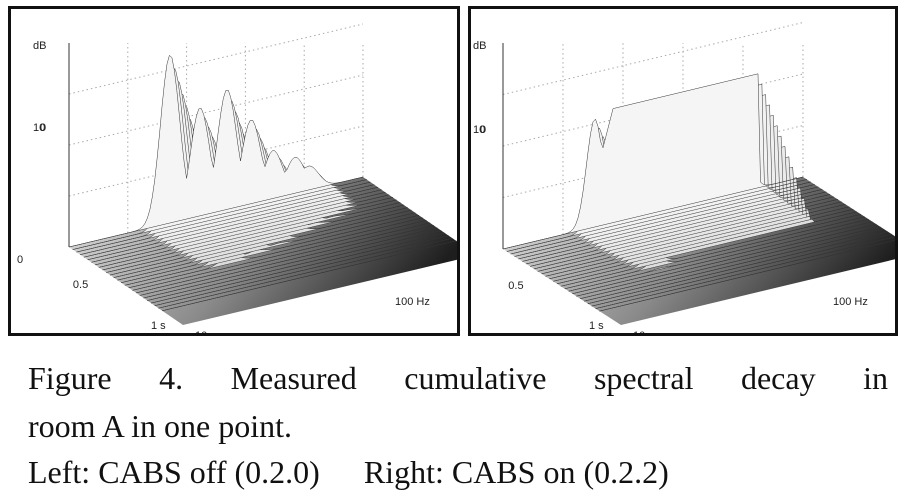 This screenshot has height=504, width=906. What do you see at coordinates (70, 378) in the screenshot?
I see `caption-word: Figure` at bounding box center [70, 378].